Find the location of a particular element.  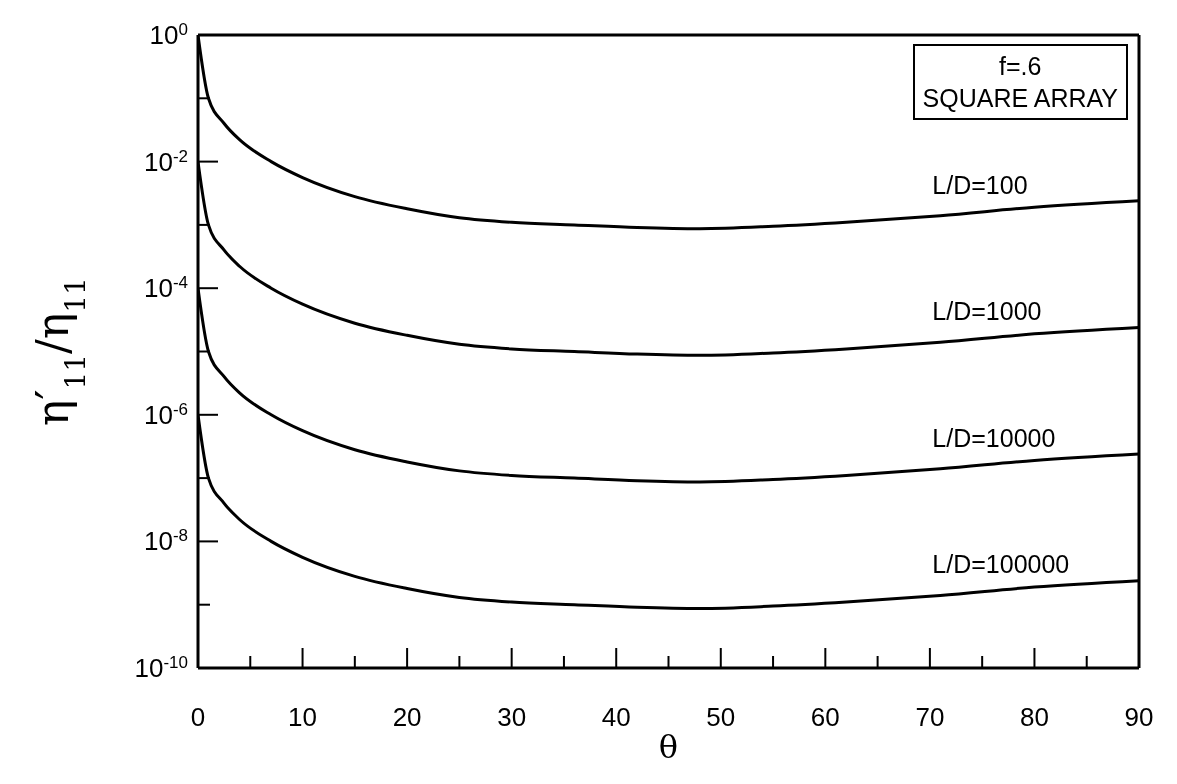

y-tick-label: 10$^{-4}$ is located at coordinates (165, 288).